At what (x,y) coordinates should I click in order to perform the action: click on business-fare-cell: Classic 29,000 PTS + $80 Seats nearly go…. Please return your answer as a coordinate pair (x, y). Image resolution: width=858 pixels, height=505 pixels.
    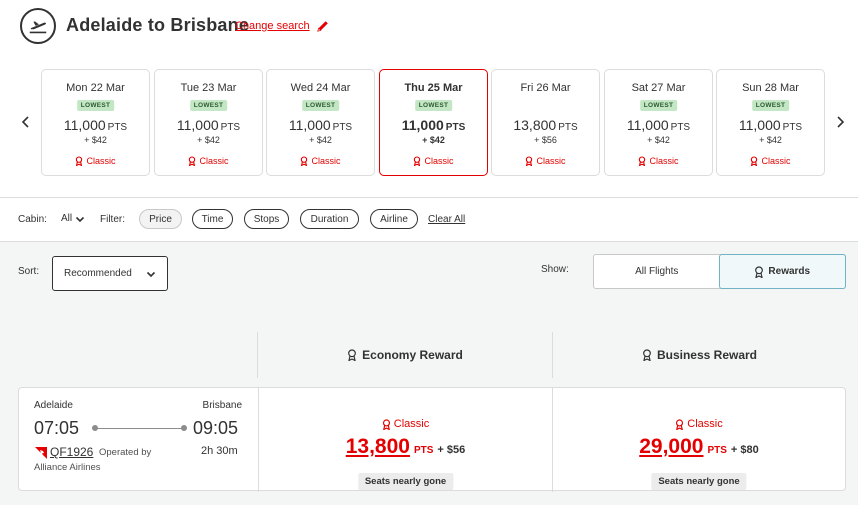
    Looking at the image, I should click on (699, 440).